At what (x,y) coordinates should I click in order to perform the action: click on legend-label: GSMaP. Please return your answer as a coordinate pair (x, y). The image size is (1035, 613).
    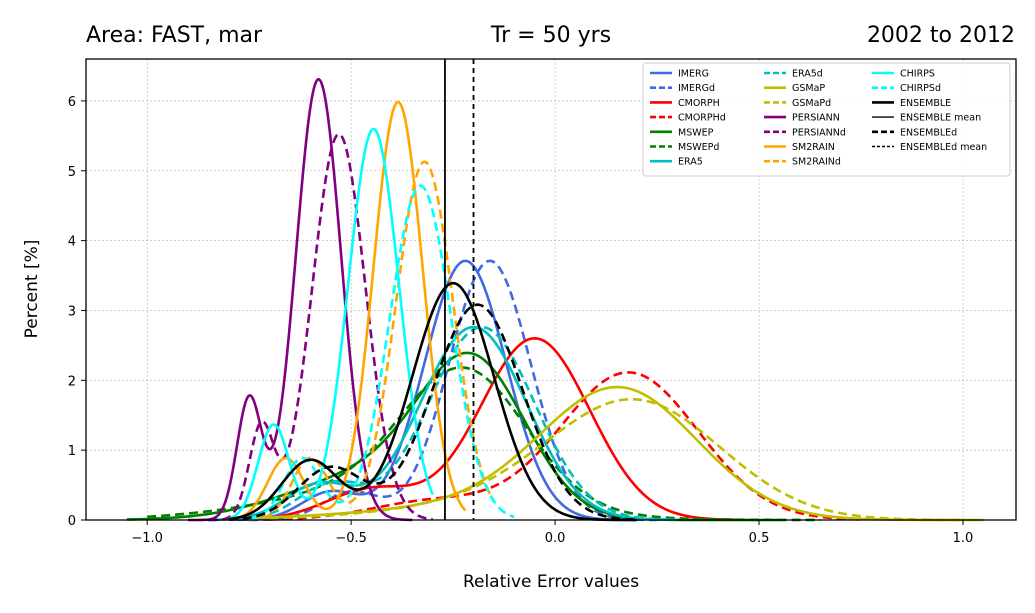
    Looking at the image, I should click on (808, 88).